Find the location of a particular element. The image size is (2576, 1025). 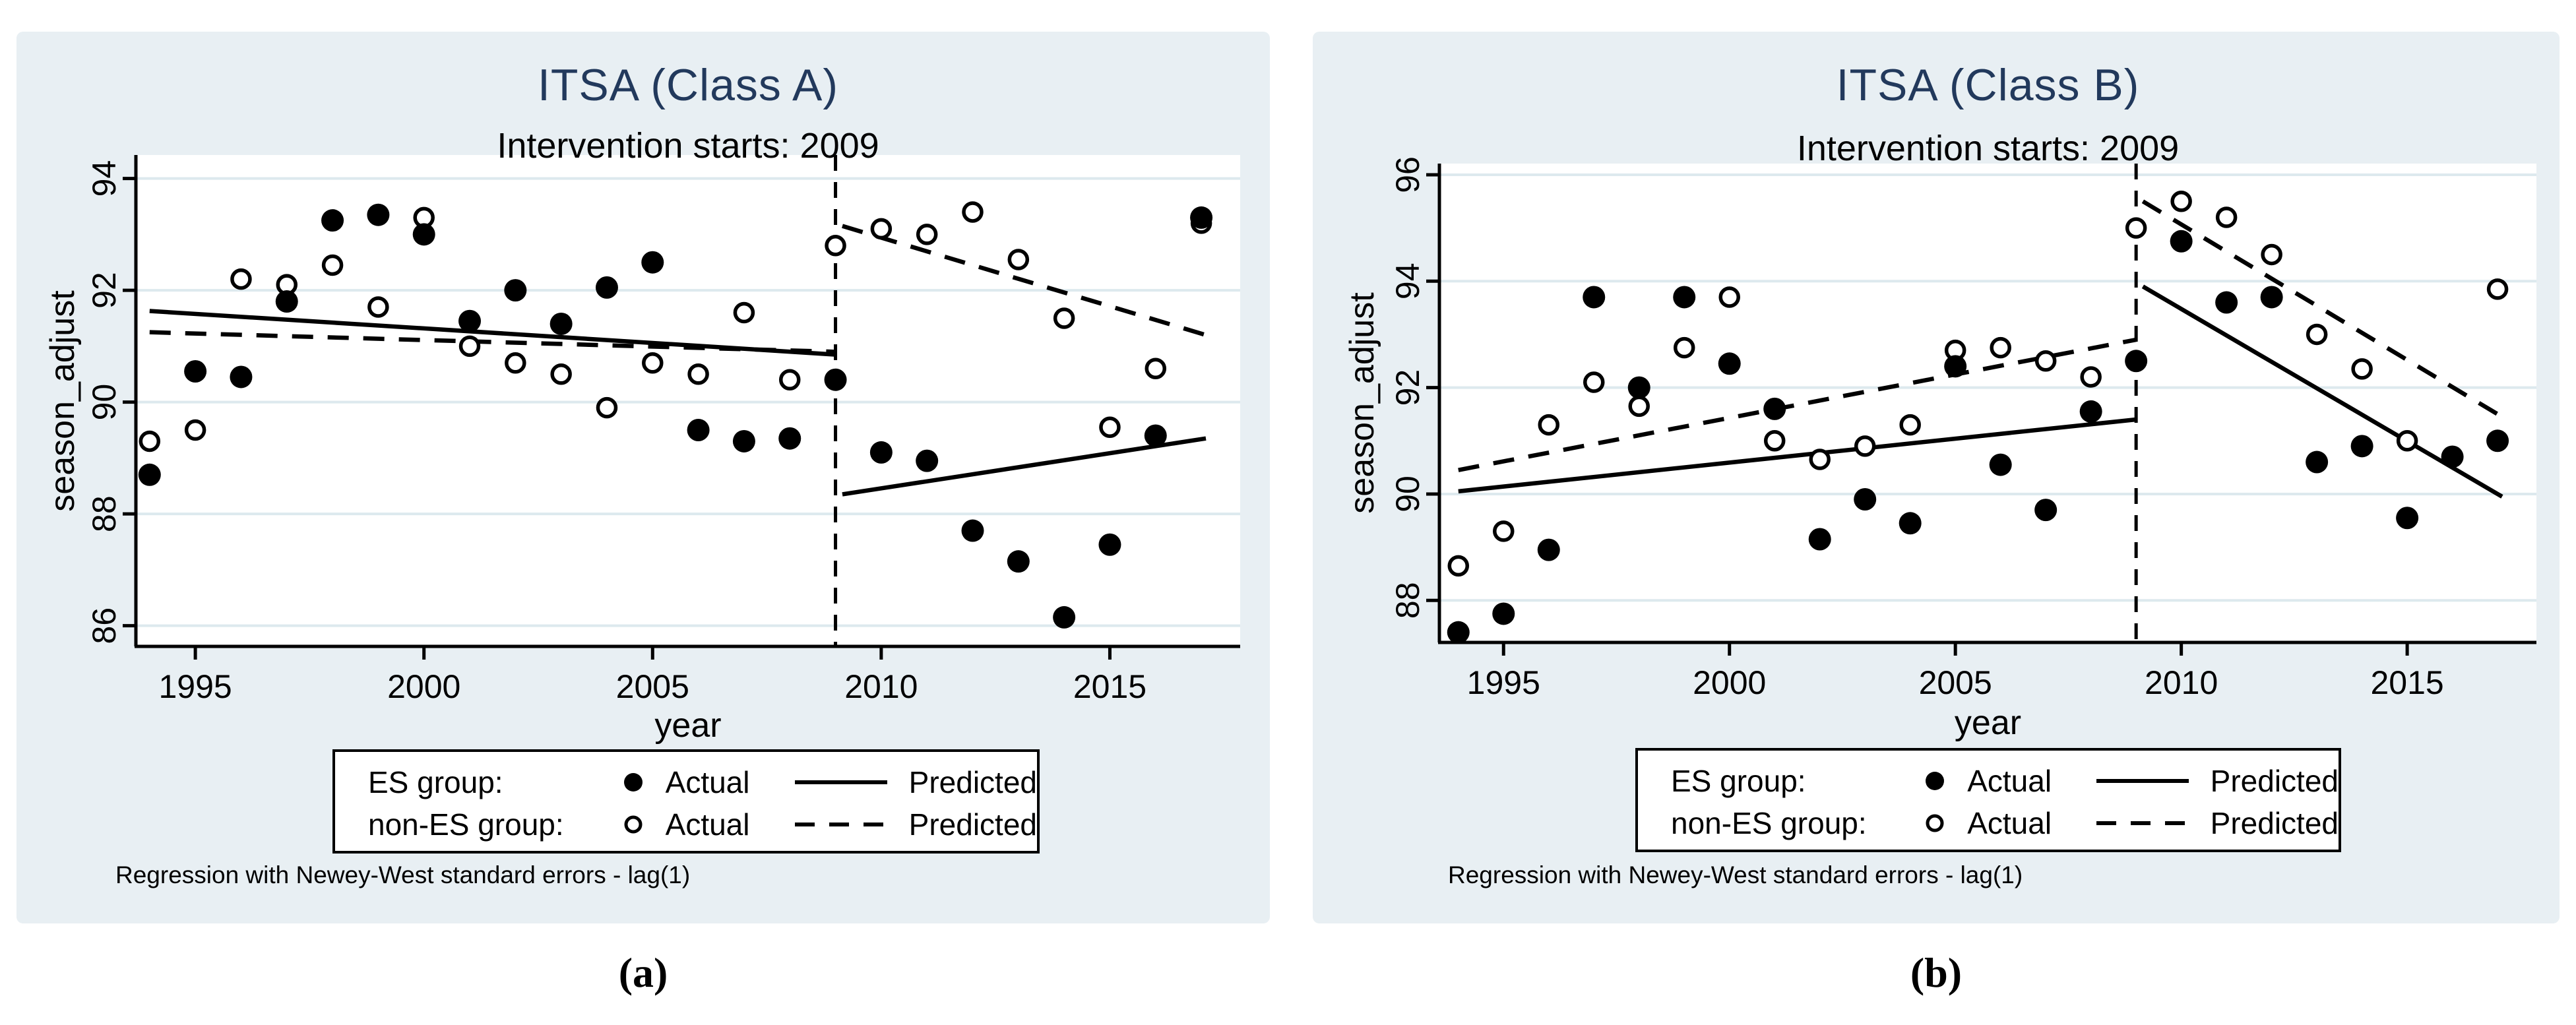

subfigure-caption-a: (a) is located at coordinates (643, 973).